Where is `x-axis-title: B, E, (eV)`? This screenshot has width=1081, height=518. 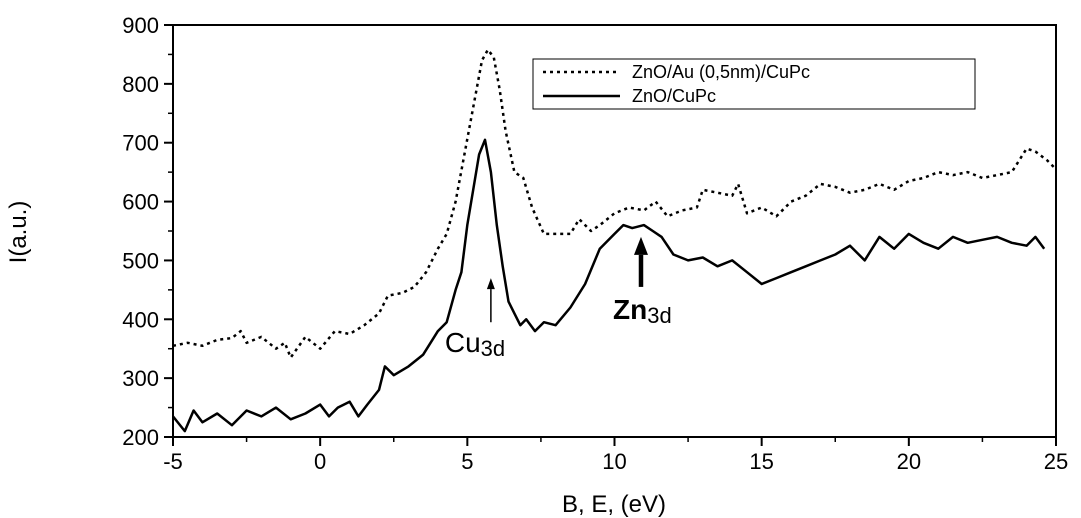 x-axis-title: B, E, (eV) is located at coordinates (614, 504).